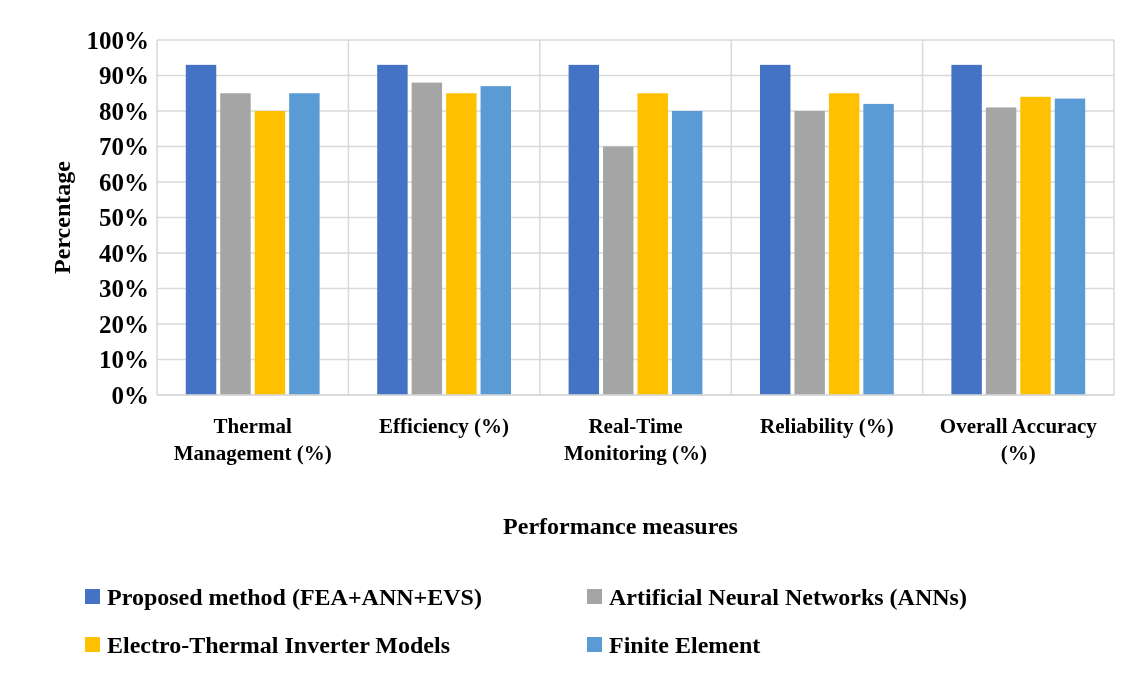  I want to click on legend-label: Artificial Neural Networks (ANNs), so click(788, 597).